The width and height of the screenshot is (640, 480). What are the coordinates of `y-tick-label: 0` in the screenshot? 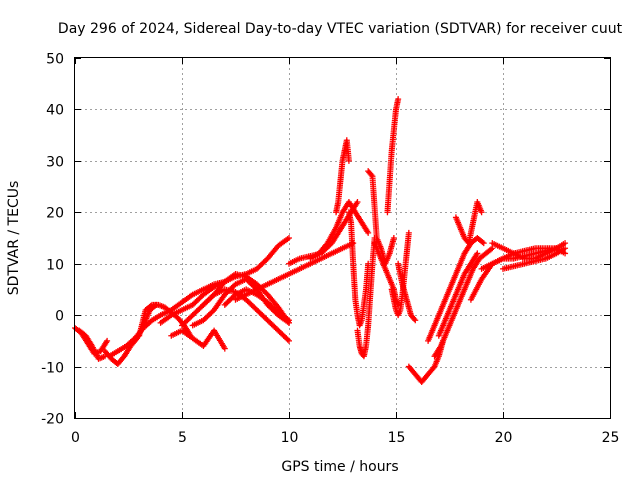 It's located at (59, 317).